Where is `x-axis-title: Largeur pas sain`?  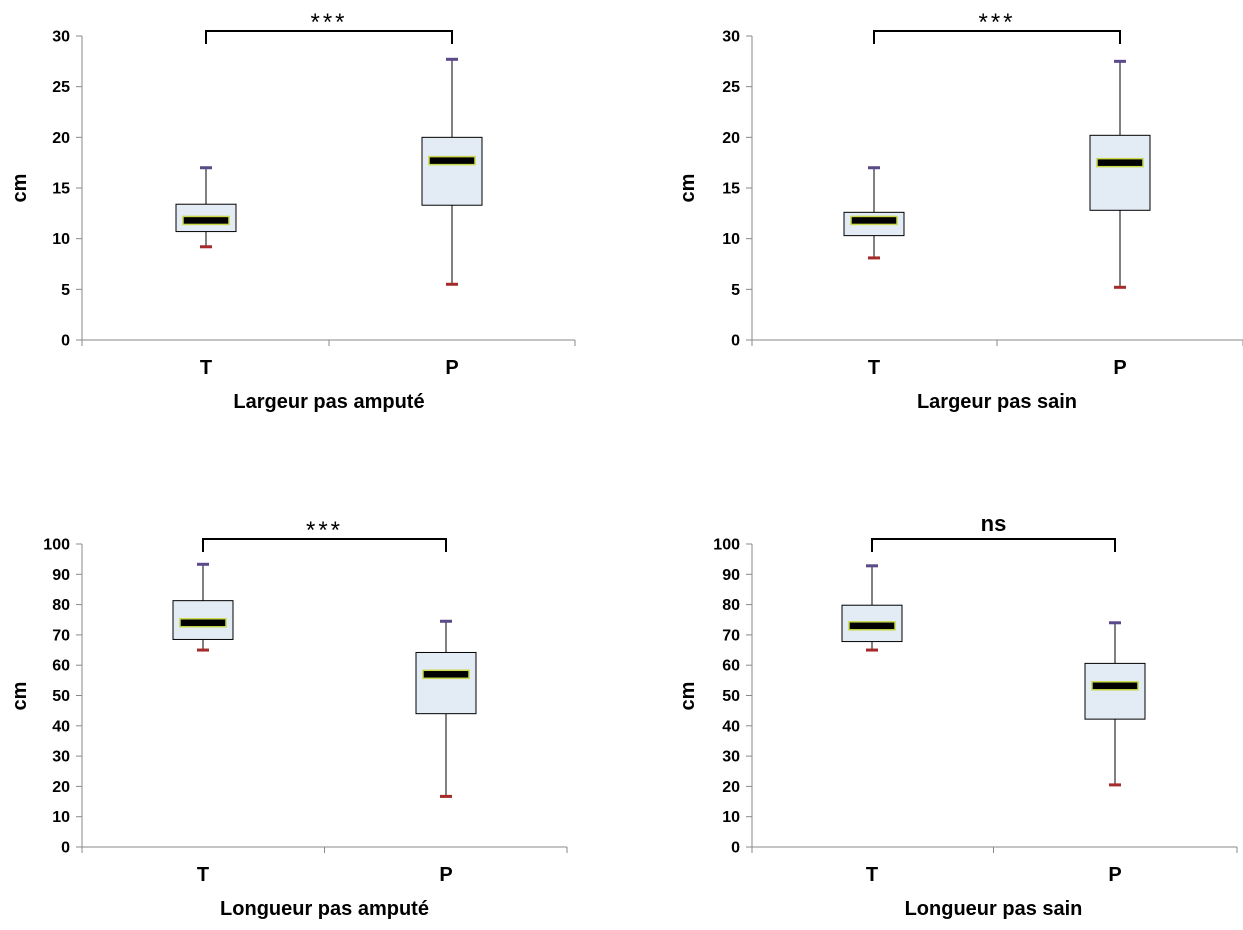
x-axis-title: Largeur pas sain is located at coordinates (997, 402).